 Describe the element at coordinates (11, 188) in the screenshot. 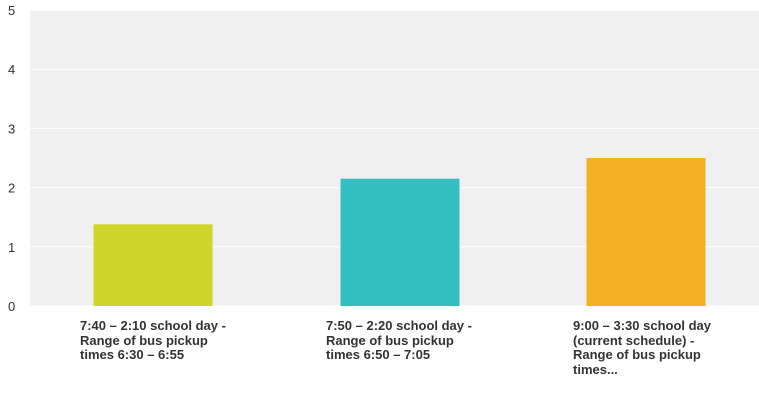

I see `y-tick-label: 2` at that location.